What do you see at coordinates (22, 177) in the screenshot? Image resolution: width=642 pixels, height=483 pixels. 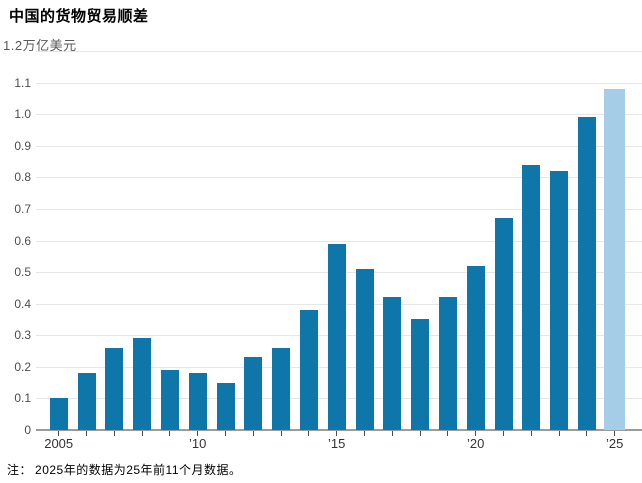 I see `y-axis-label-0.8: 0.8` at bounding box center [22, 177].